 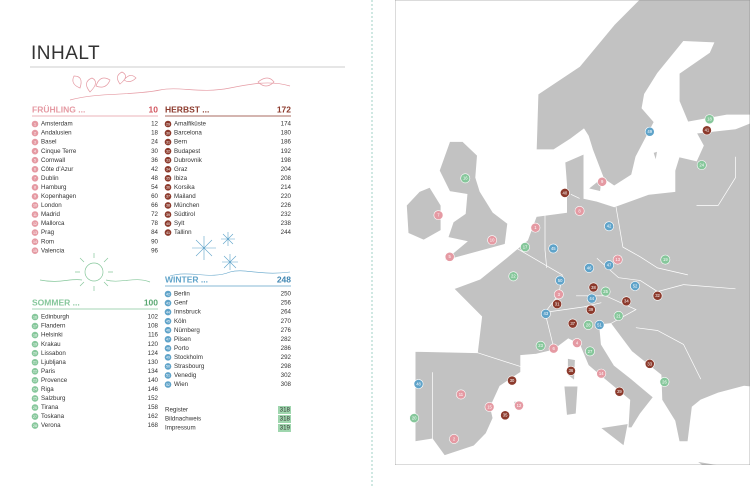 What do you see at coordinates (54, 187) in the screenshot?
I see `entry-name: Hamburg` at bounding box center [54, 187].